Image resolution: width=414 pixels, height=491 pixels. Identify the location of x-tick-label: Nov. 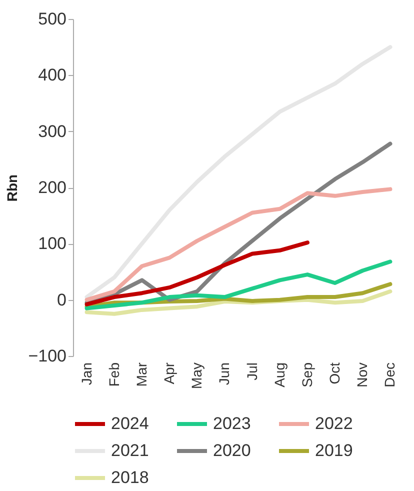
(362, 375).